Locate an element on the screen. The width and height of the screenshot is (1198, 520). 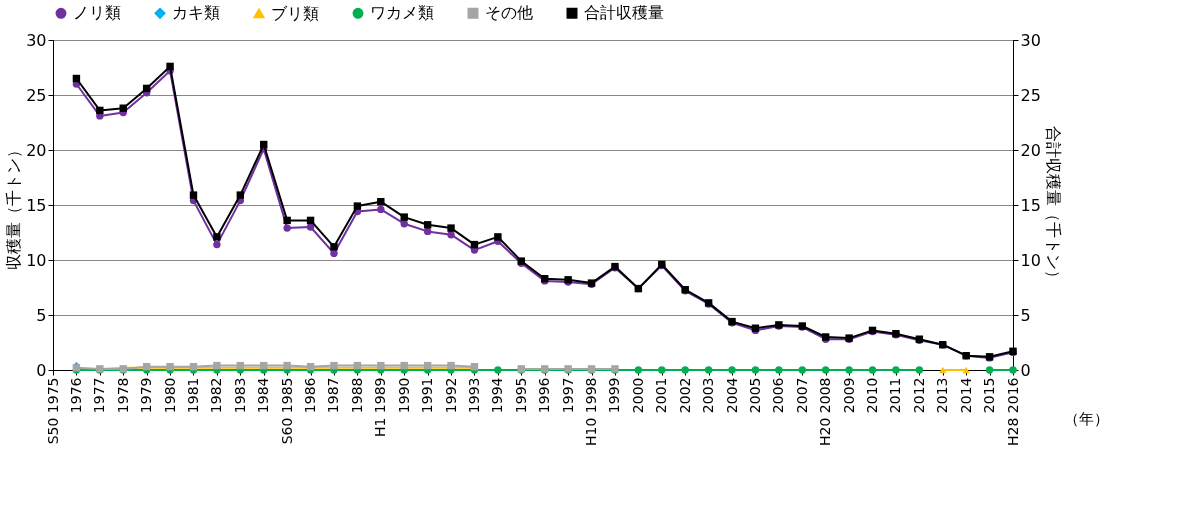
legend-label: 合計収穫量 is located at coordinates (624, 13).